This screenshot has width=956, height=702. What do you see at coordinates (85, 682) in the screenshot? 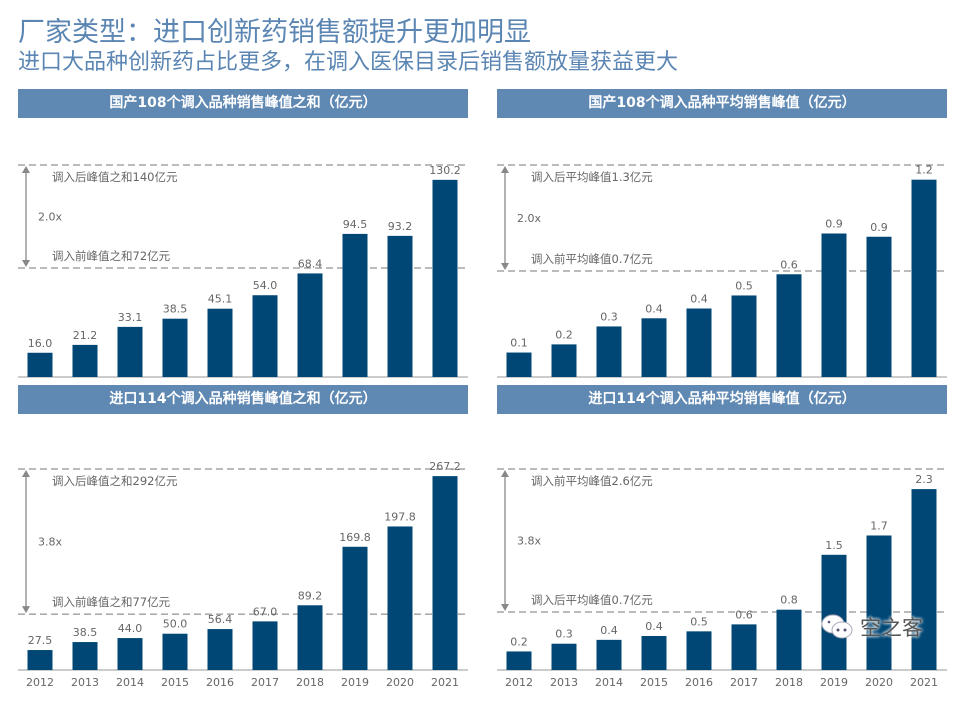
I see `x-tick-label: 2013` at bounding box center [85, 682].